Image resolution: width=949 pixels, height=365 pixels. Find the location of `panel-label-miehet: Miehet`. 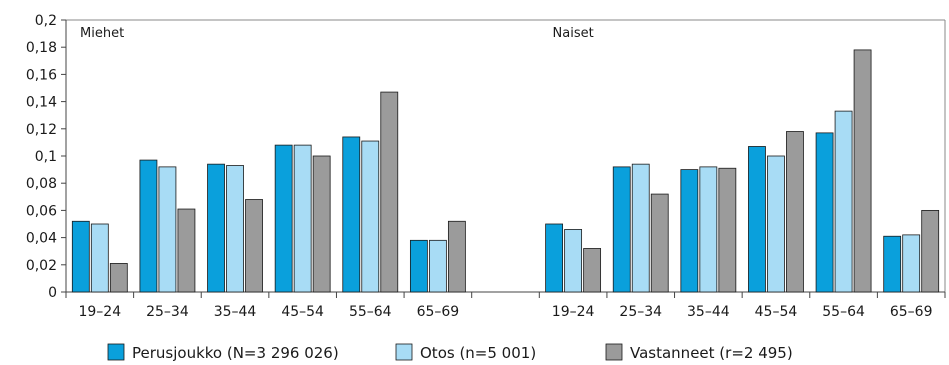

panel-label-miehet: Miehet is located at coordinates (102, 33).